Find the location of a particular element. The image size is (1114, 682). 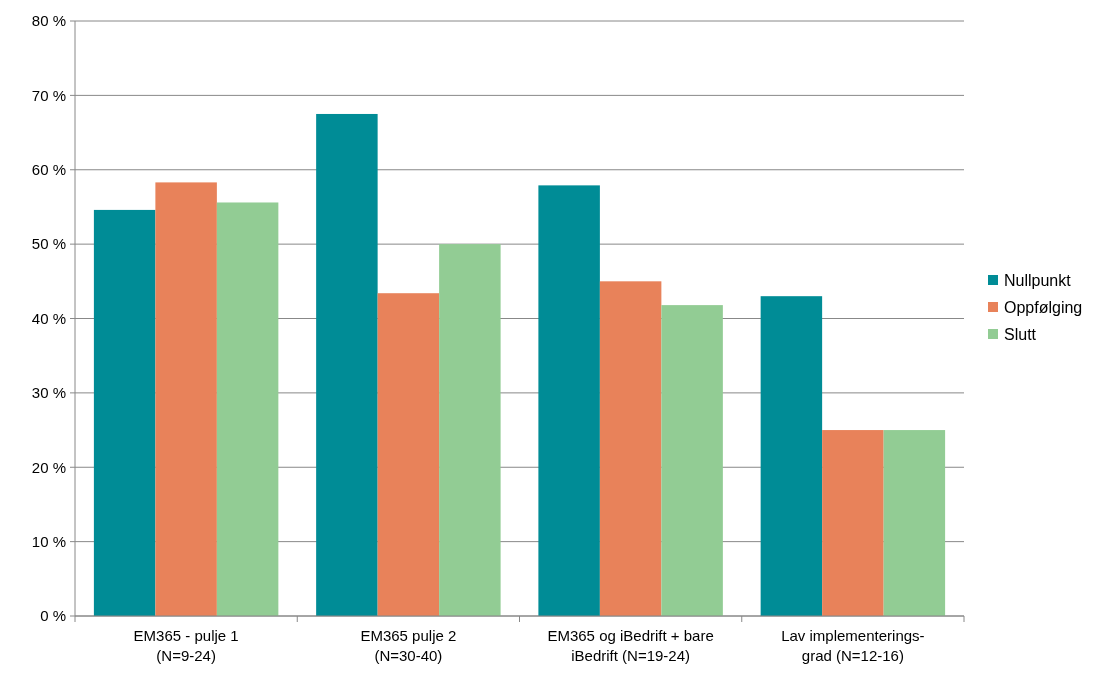

x-tick-label: EM365 pulje 2 (N=30-40) is located at coordinates (408, 645).